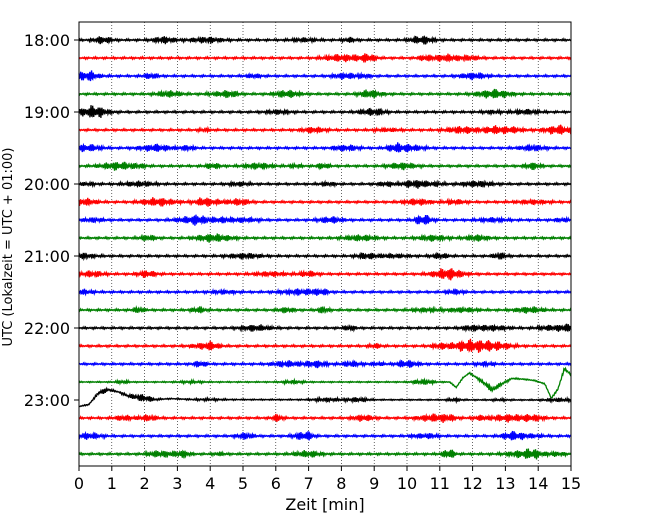 The image size is (650, 524). I want to click on y-tick-label-3: 21:00, so click(47, 256).